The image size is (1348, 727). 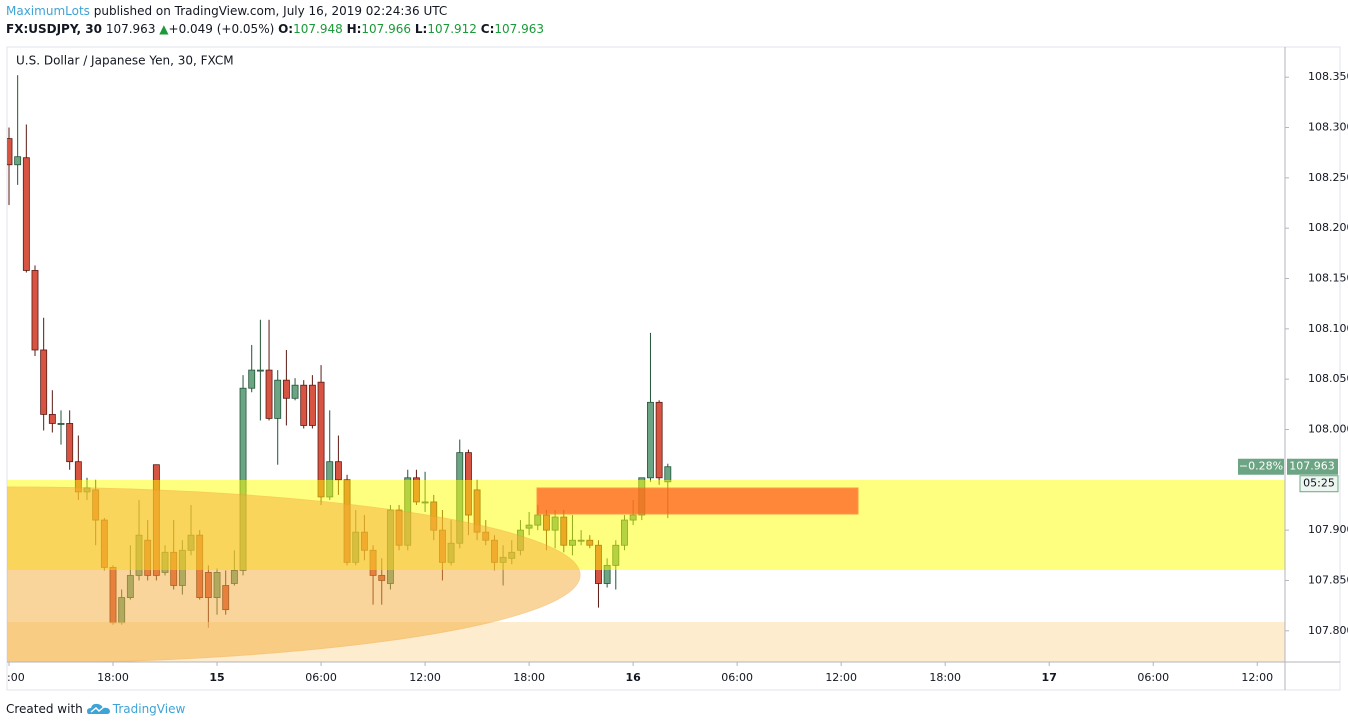 I want to click on chart-title: U.S. Dollar / Japanese Yen, 30, FXCM, so click(x=125, y=61).